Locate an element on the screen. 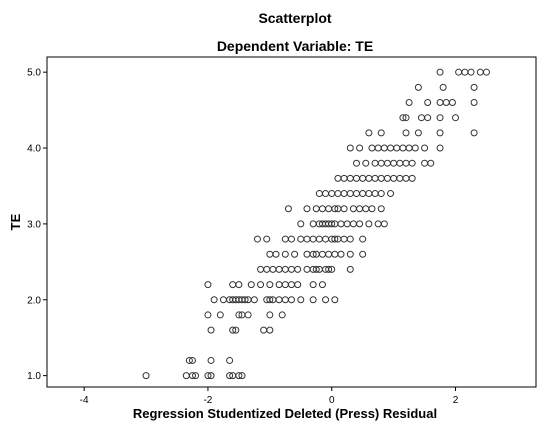 This screenshot has height=429, width=539. x-tick-label: -4 is located at coordinates (84, 400).